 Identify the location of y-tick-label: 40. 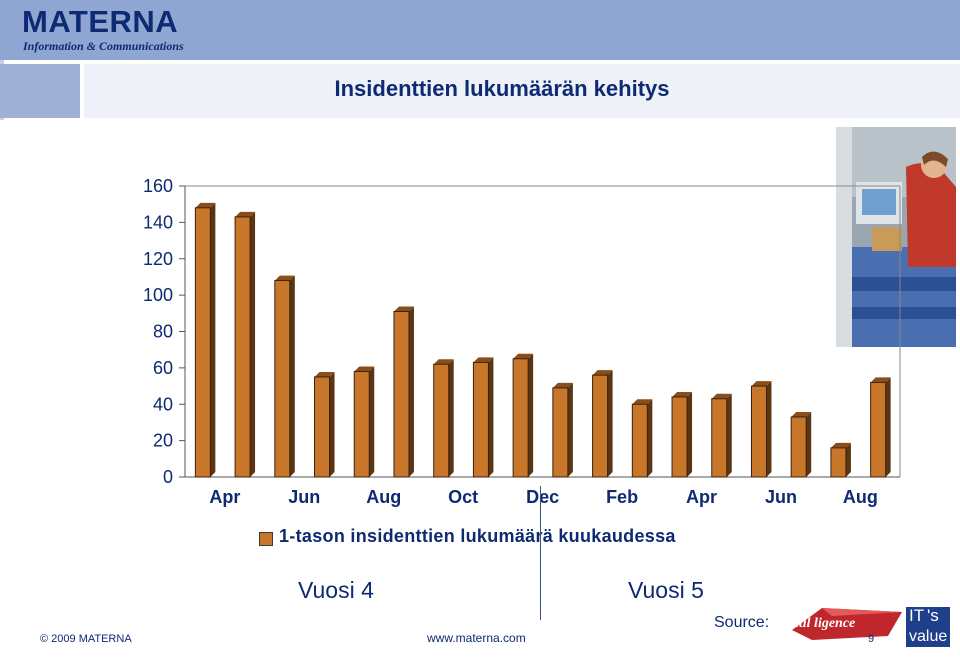
(163, 404).